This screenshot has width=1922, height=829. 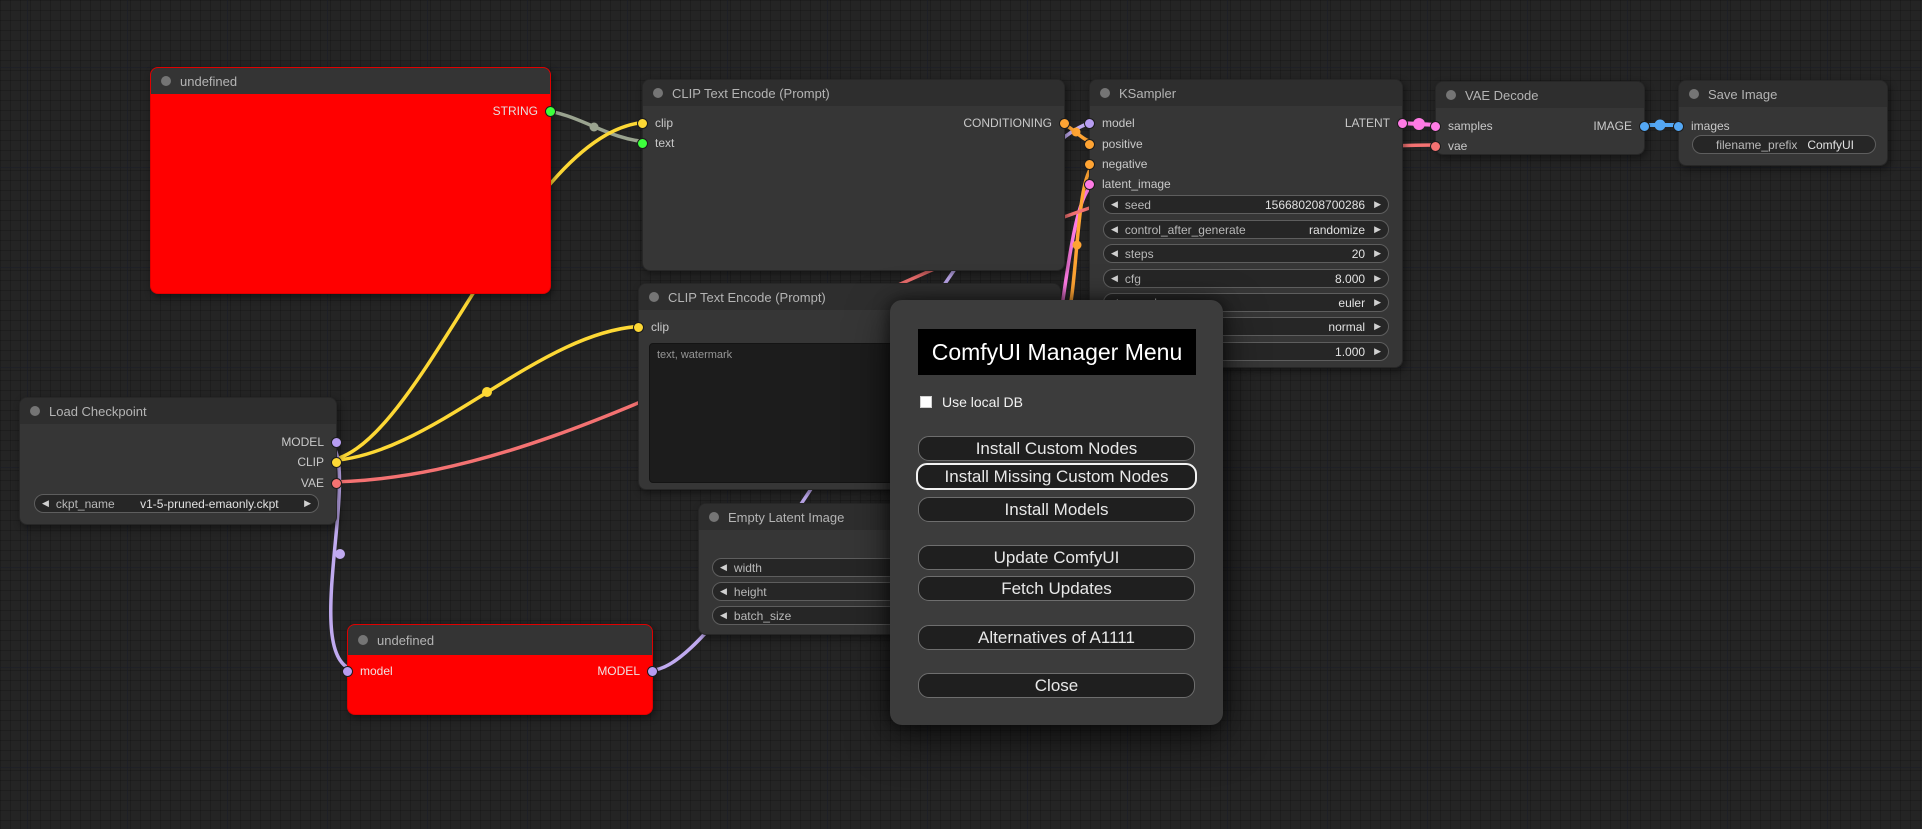 I want to click on use-local-db-checkbox, so click(x=926, y=402).